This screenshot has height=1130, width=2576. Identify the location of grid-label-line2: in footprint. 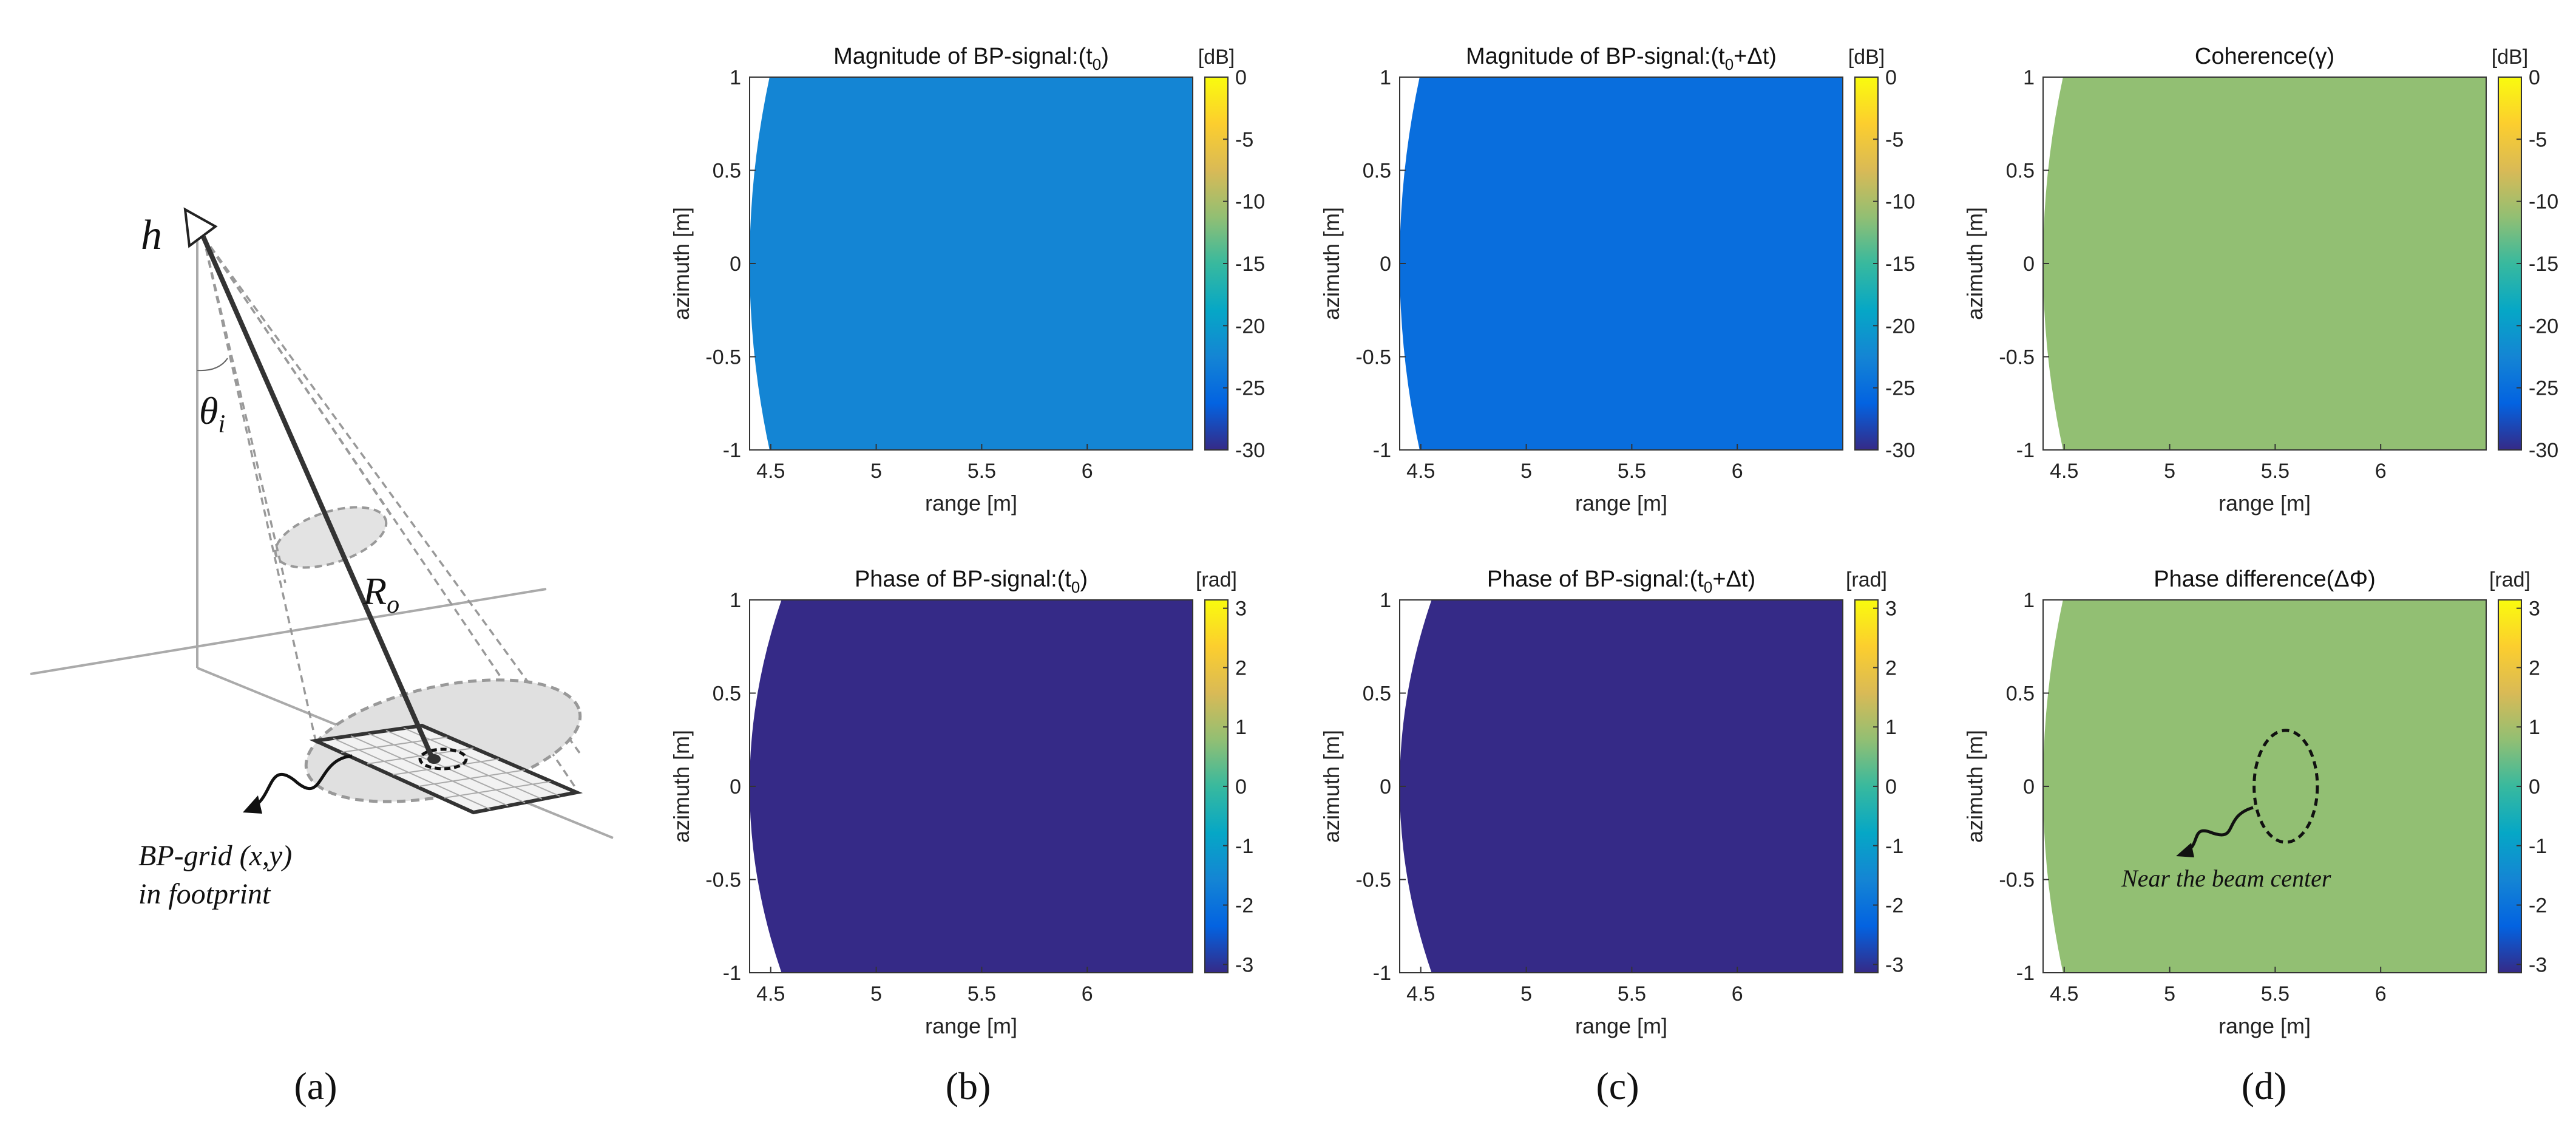
(204, 894).